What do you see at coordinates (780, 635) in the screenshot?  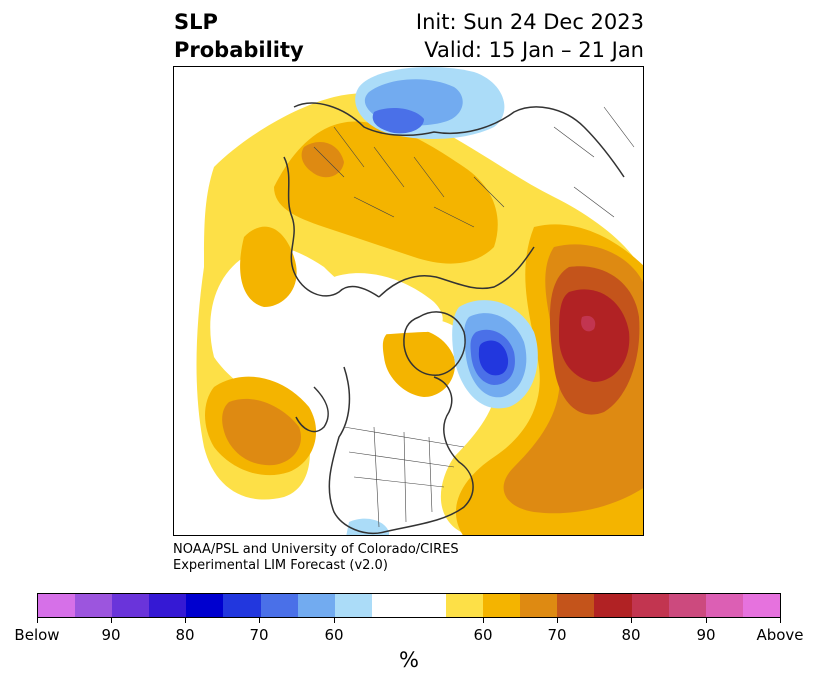 I see `colorbar-tick-label: Above` at bounding box center [780, 635].